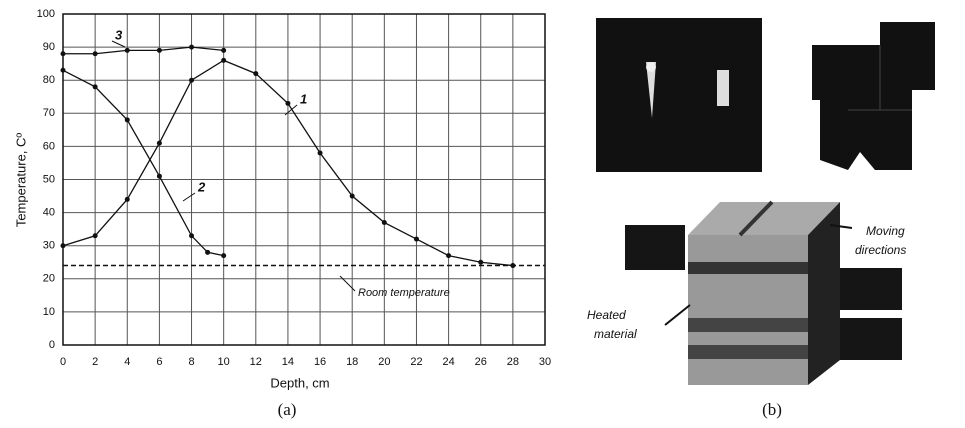 The height and width of the screenshot is (428, 965). Describe the element at coordinates (880, 250) in the screenshot. I see `annotation: directions` at that location.